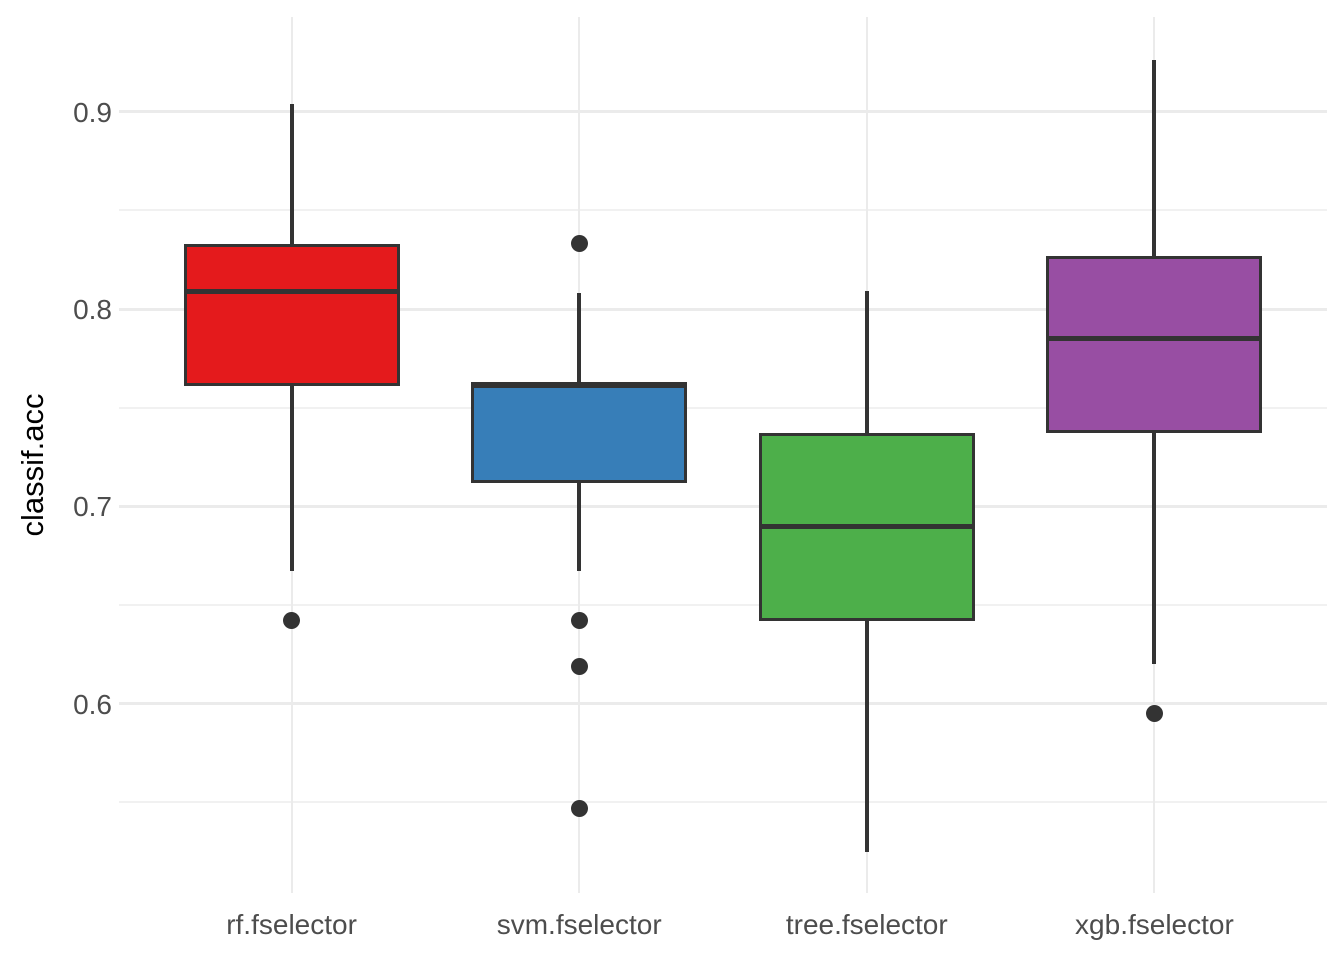  What do you see at coordinates (32, 465) in the screenshot?
I see `y-axis-title: classif.acc` at bounding box center [32, 465].